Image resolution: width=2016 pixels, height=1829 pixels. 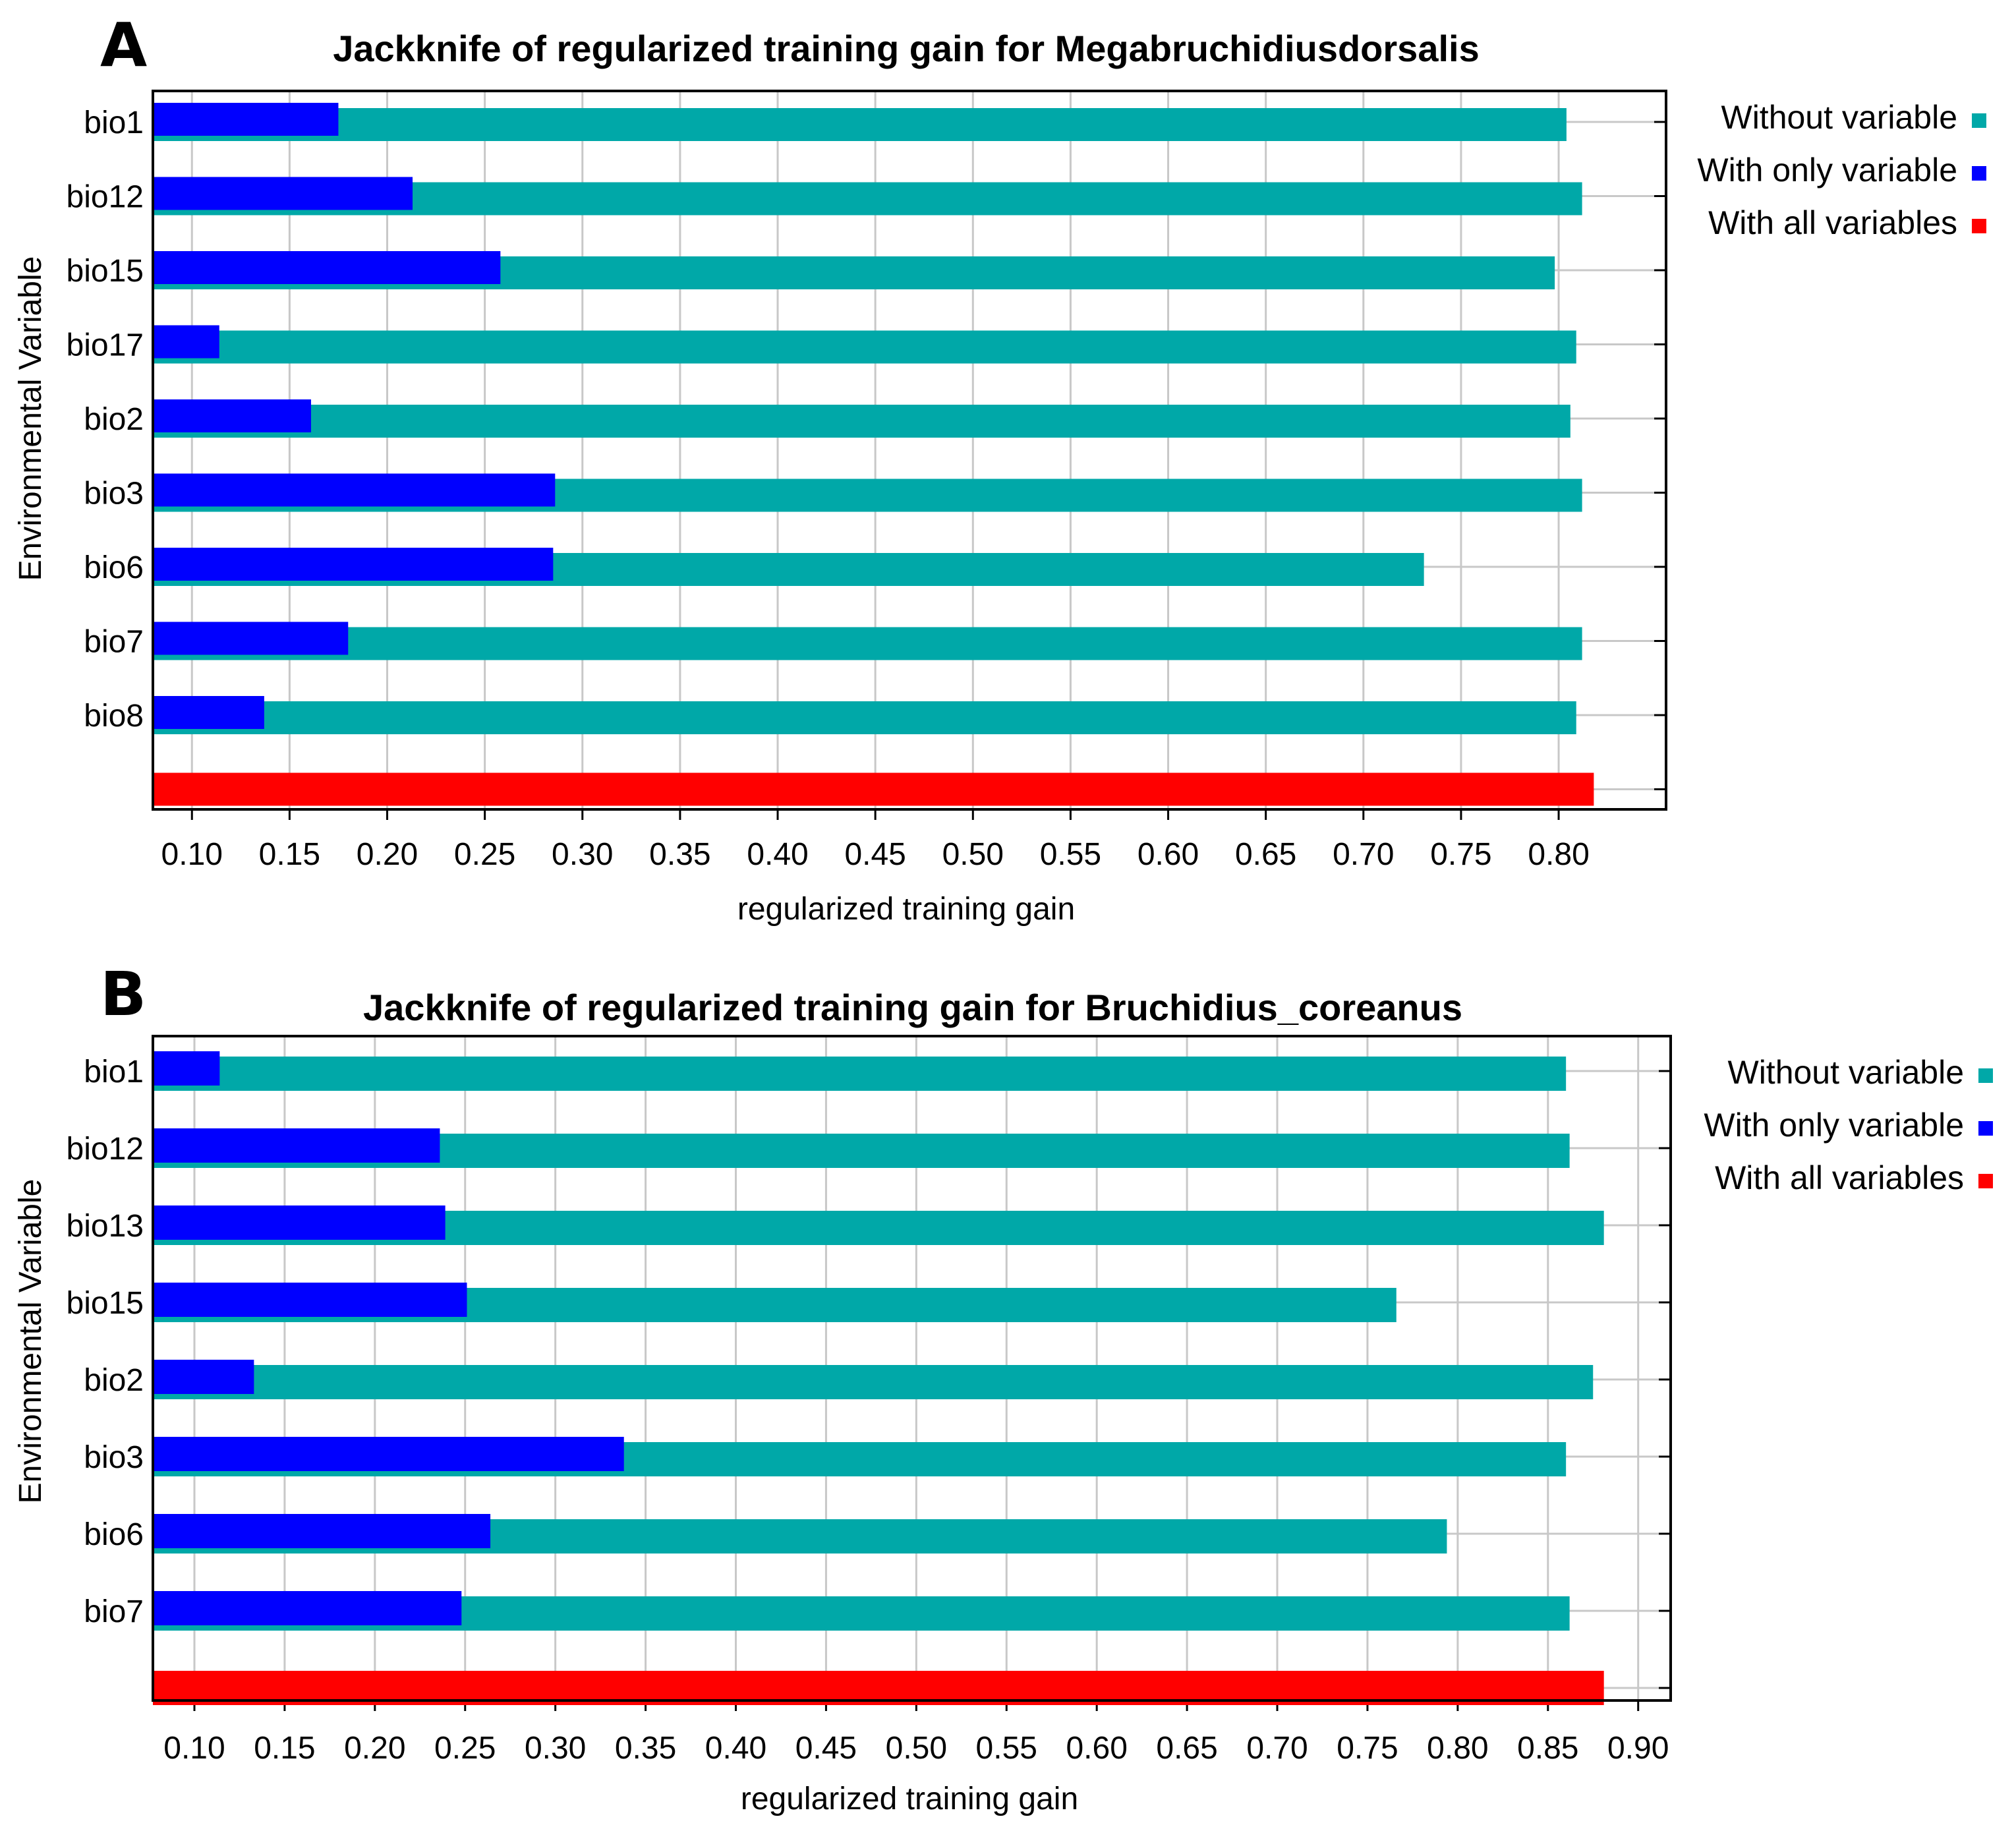 What do you see at coordinates (873, 789) in the screenshot?
I see `bar-all-variables` at bounding box center [873, 789].